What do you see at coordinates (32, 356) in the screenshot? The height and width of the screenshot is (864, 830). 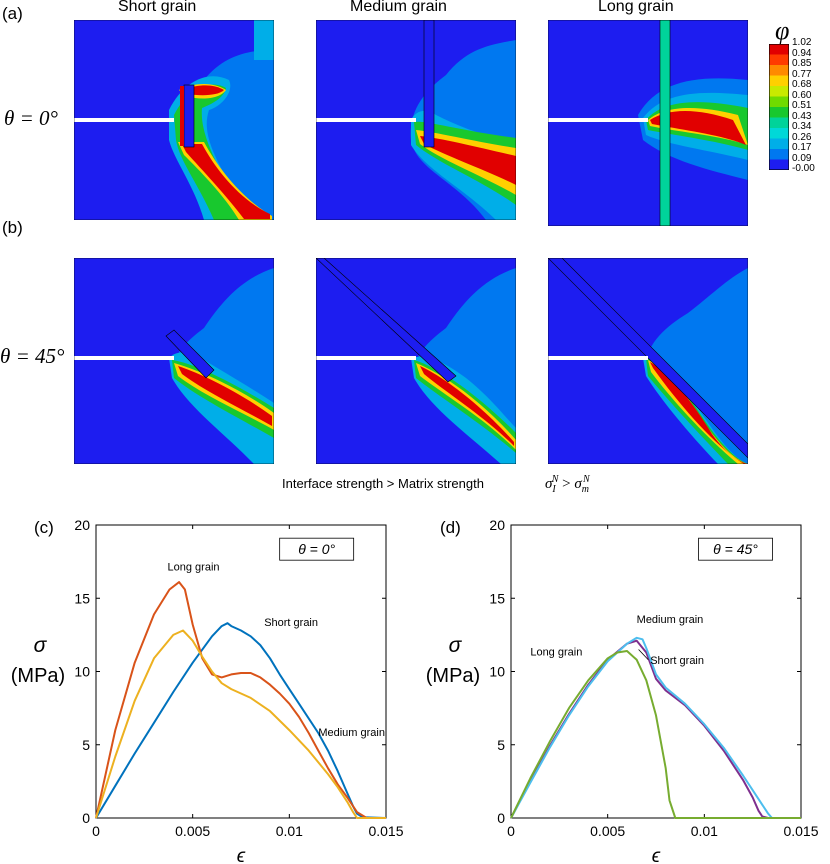 I see `row-b-angle-label: θ = 45°` at bounding box center [32, 356].